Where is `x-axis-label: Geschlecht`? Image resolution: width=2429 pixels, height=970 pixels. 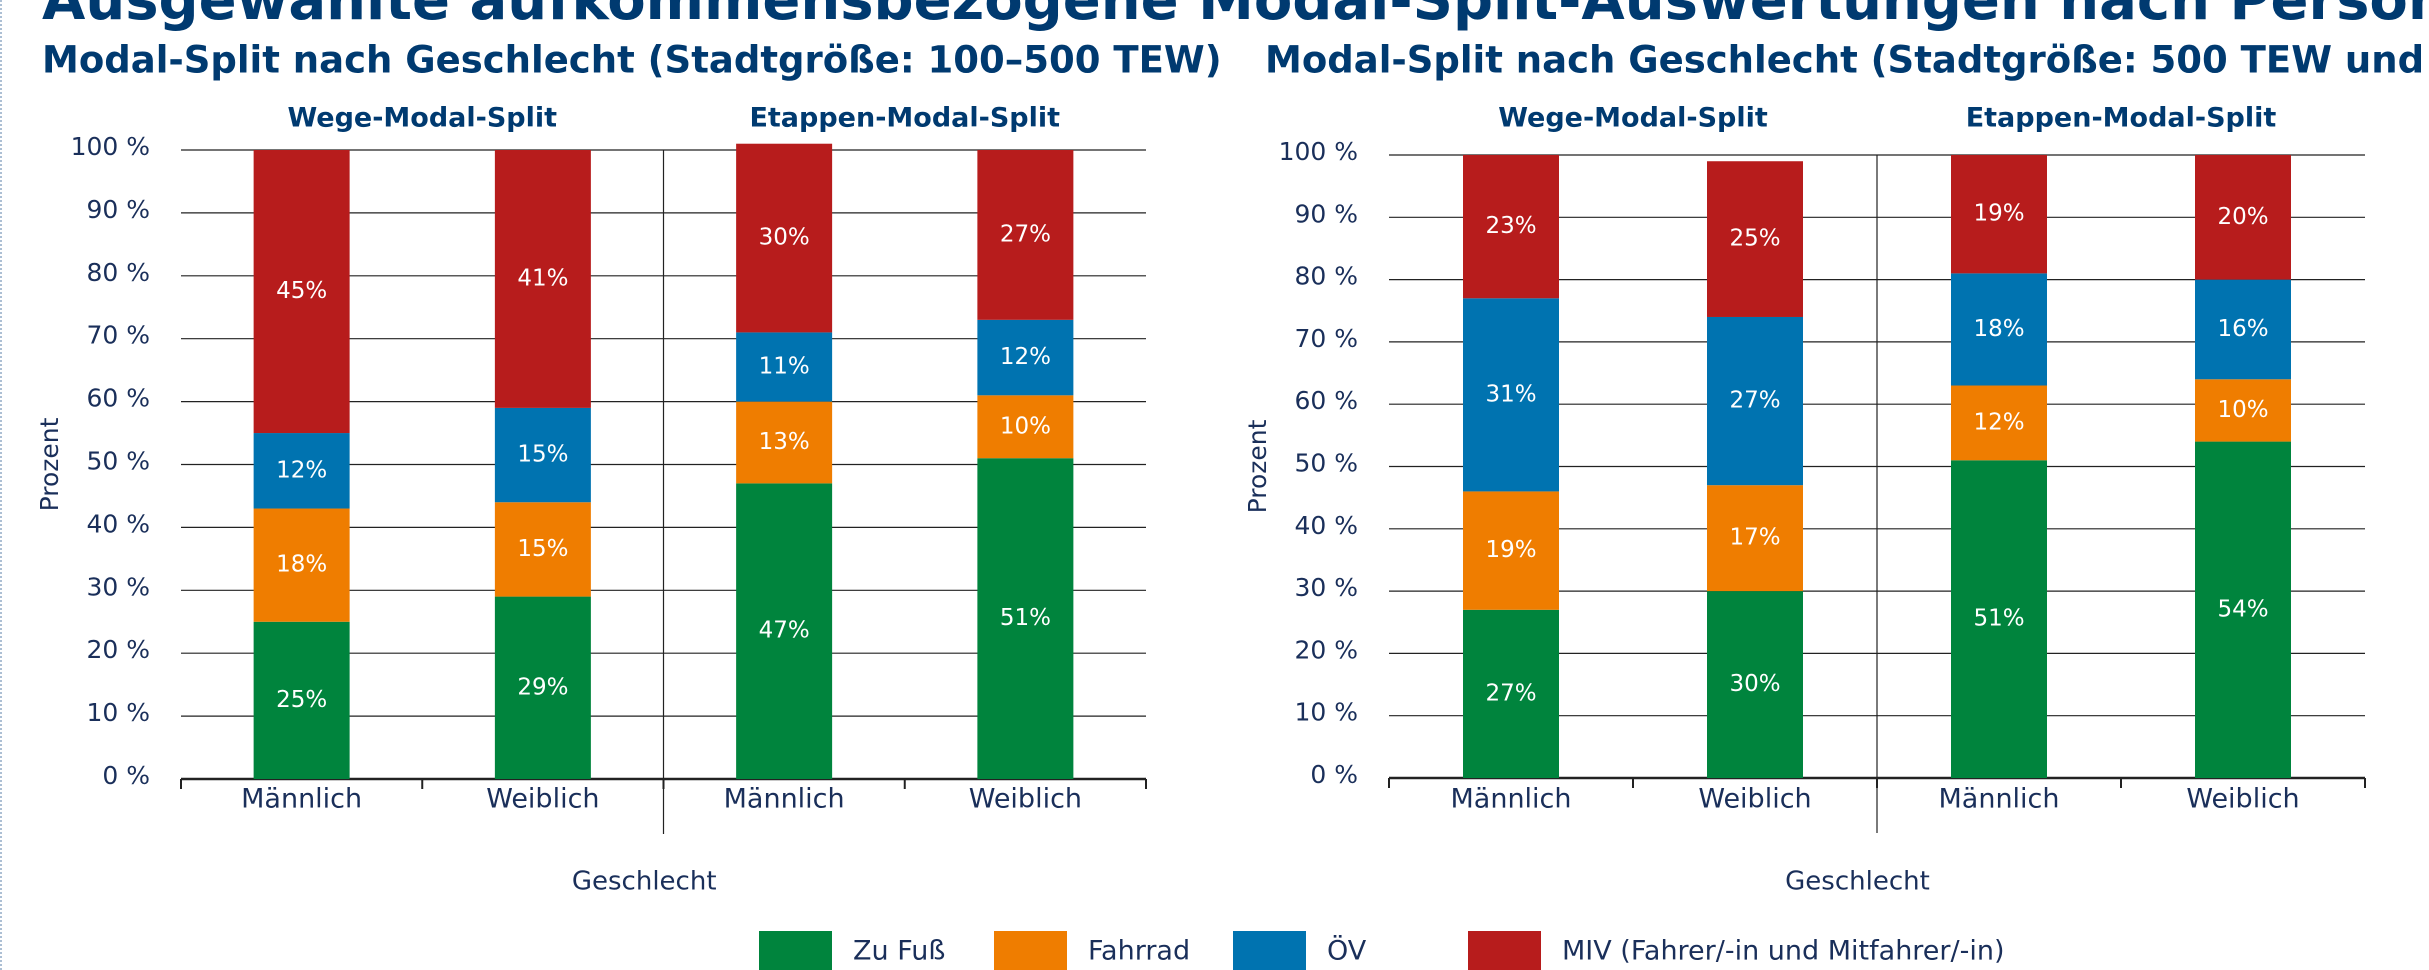 x-axis-label: Geschlecht is located at coordinates (1857, 882).